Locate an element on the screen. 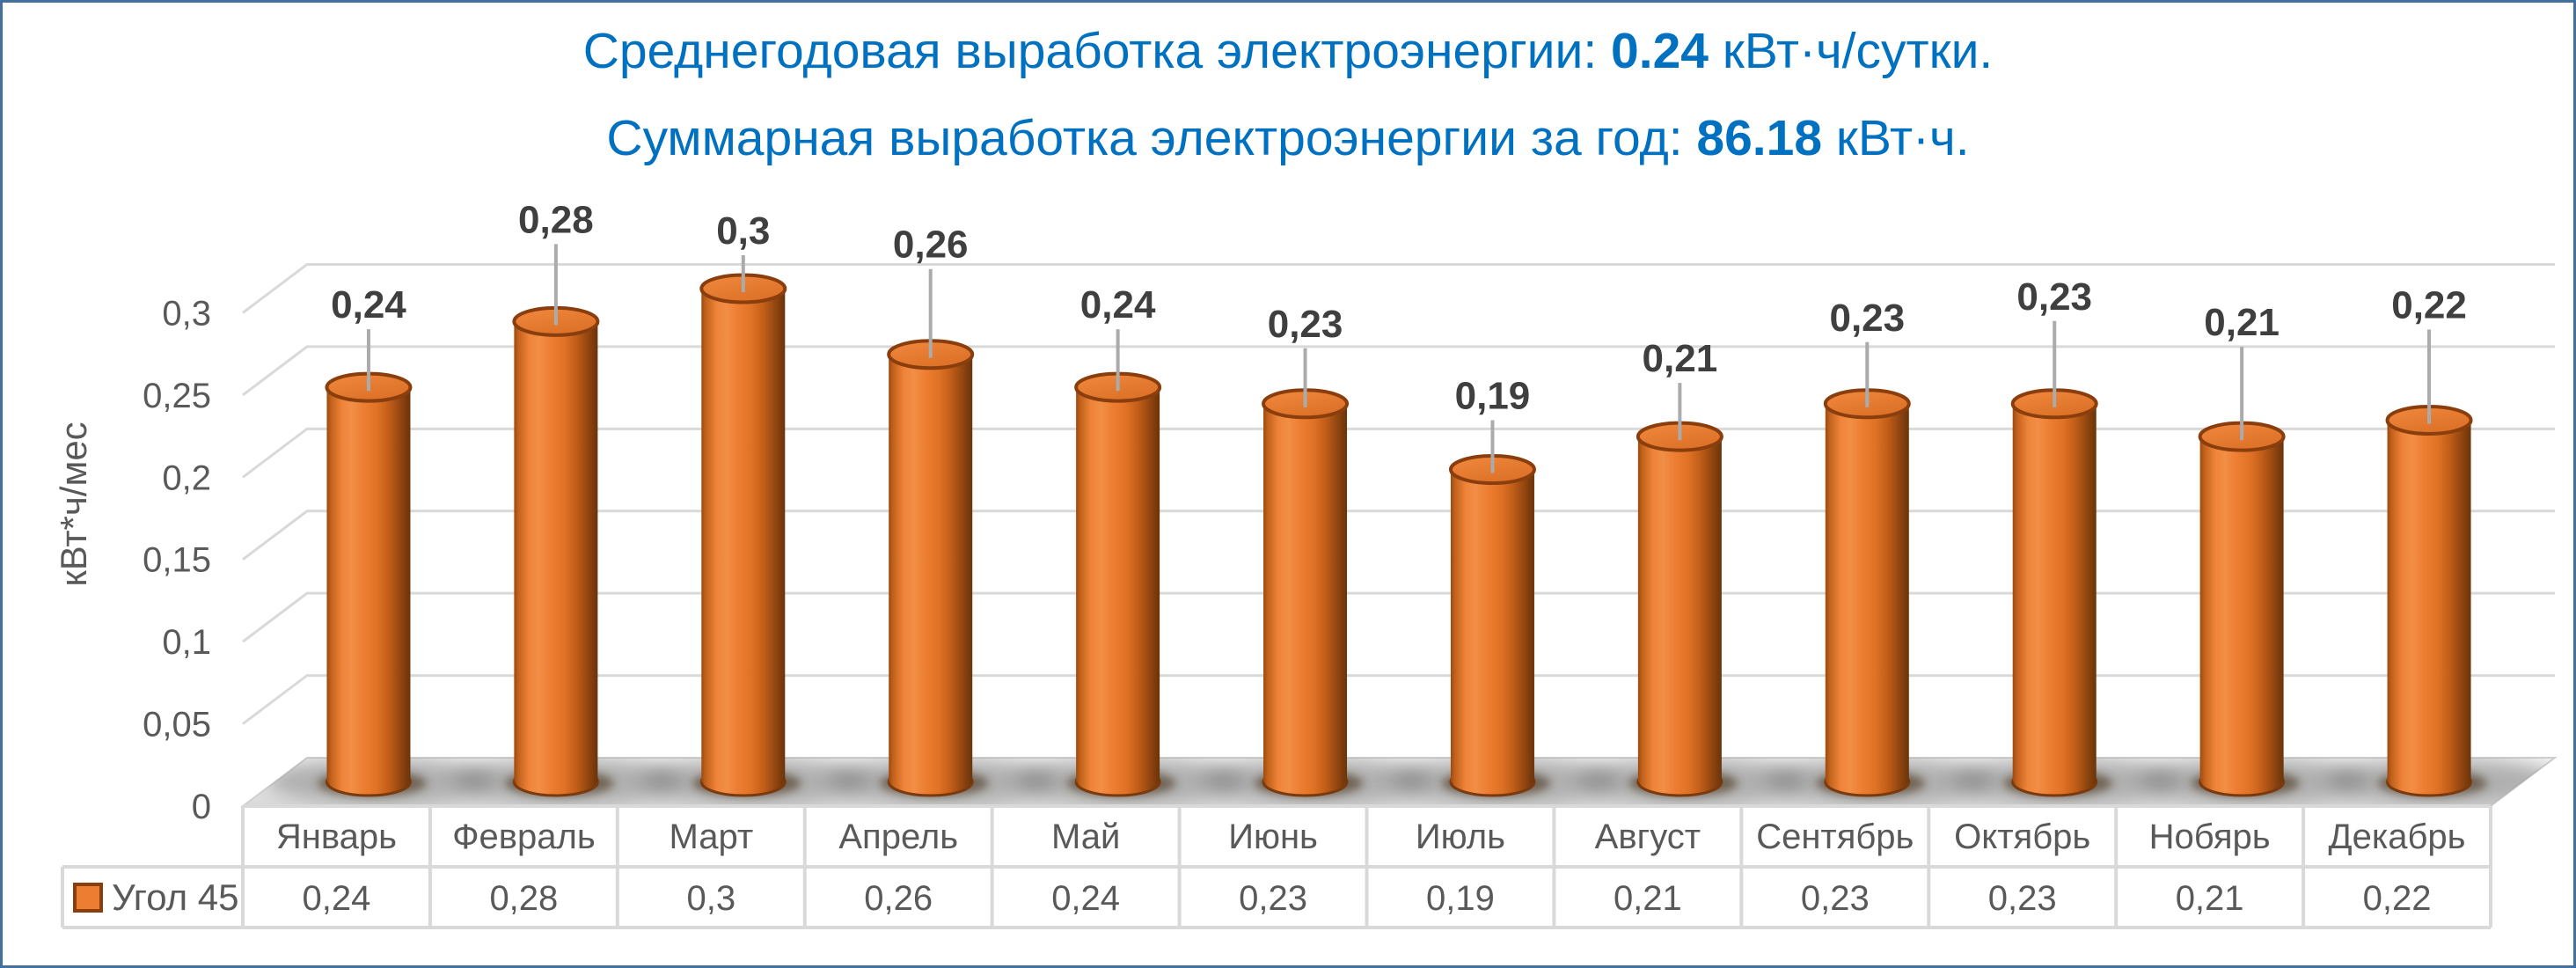 The width and height of the screenshot is (2576, 968). month-label: Май is located at coordinates (1085, 837).